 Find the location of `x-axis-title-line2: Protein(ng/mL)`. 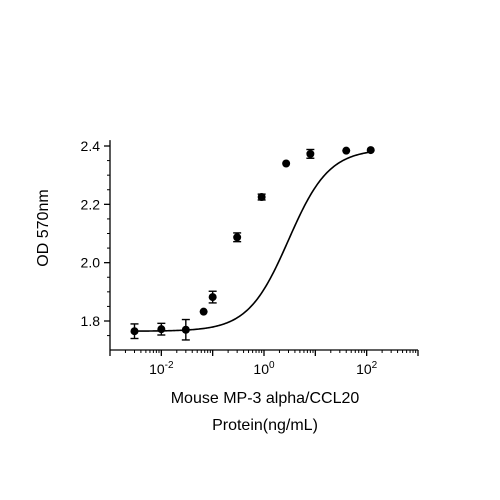

x-axis-title-line2: Protein(ng/mL) is located at coordinates (265, 425).